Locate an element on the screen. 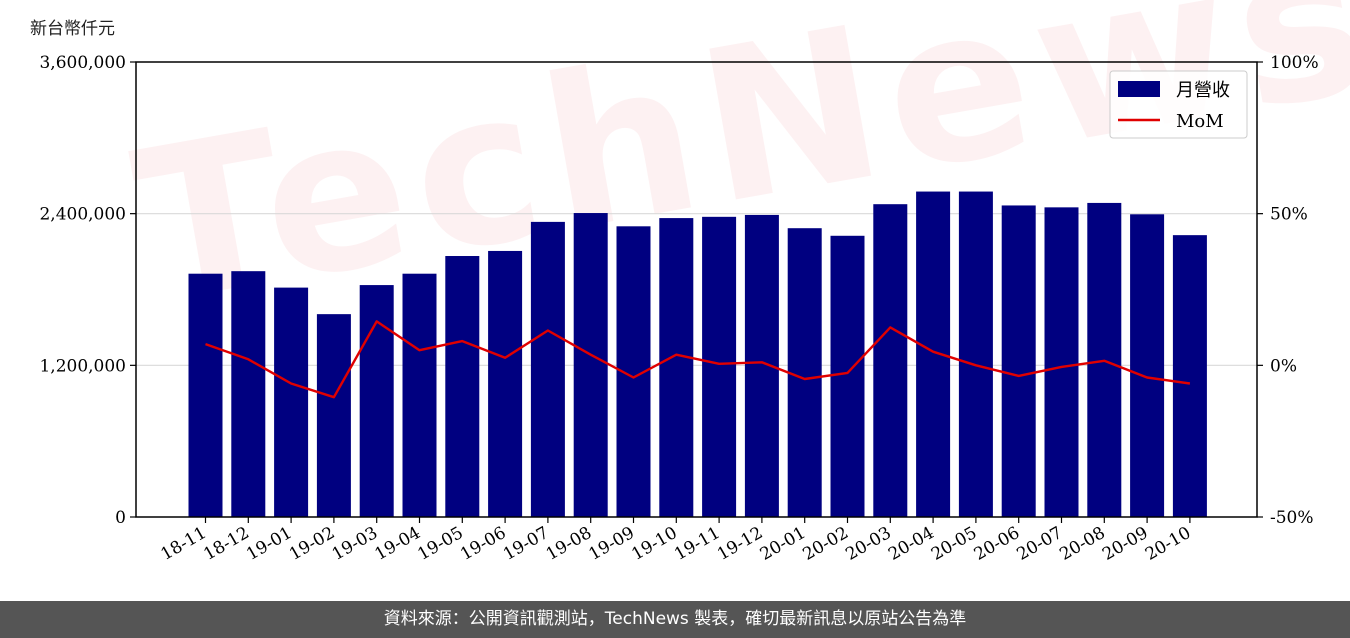 The height and width of the screenshot is (638, 1350). x-tick-label: 19-03 is located at coordinates (355, 544).